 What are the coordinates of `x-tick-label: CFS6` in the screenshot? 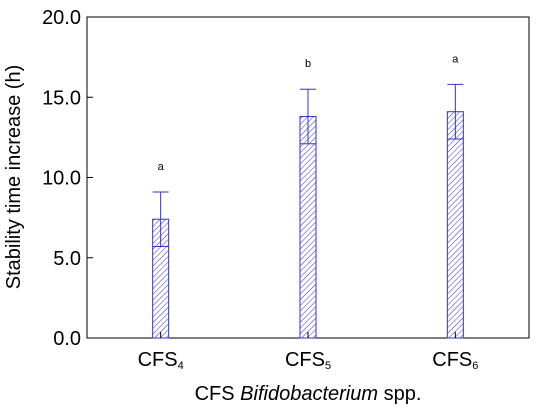 It's located at (455, 360).